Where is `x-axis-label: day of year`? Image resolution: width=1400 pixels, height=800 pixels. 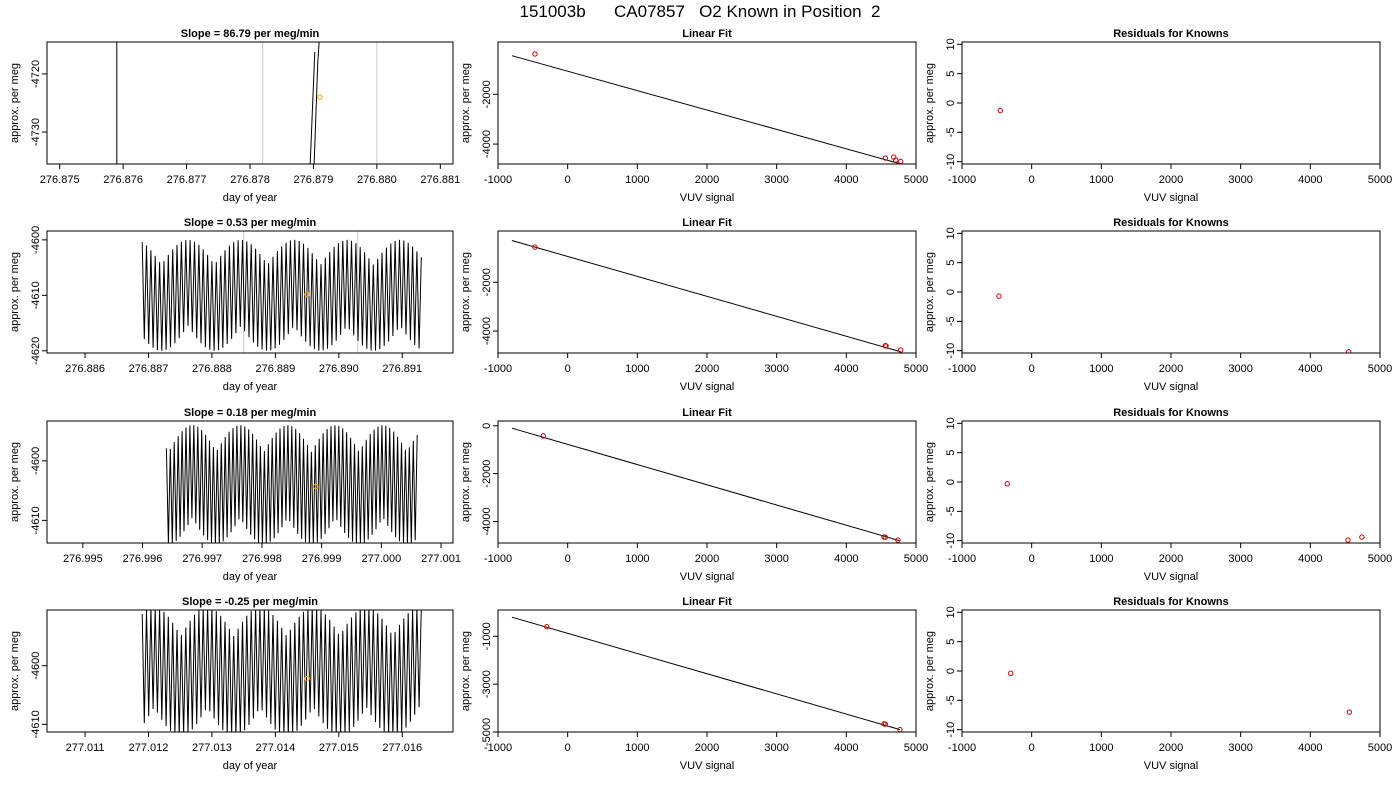 x-axis-label: day of year is located at coordinates (250, 387).